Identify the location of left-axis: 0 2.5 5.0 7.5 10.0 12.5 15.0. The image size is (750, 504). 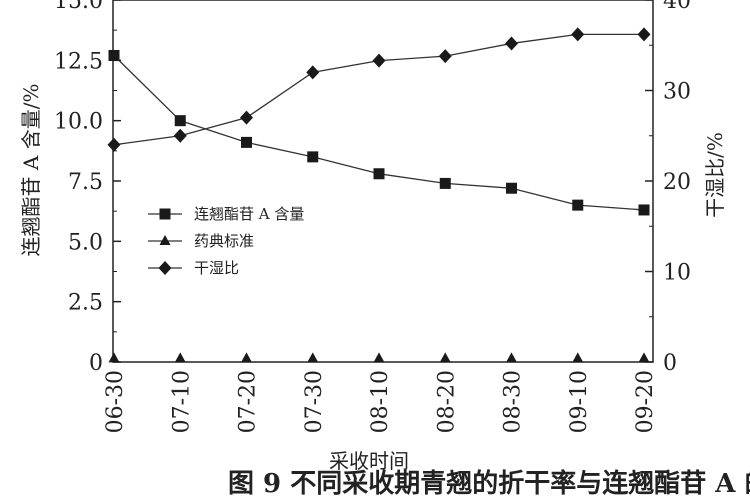
(87, 188).